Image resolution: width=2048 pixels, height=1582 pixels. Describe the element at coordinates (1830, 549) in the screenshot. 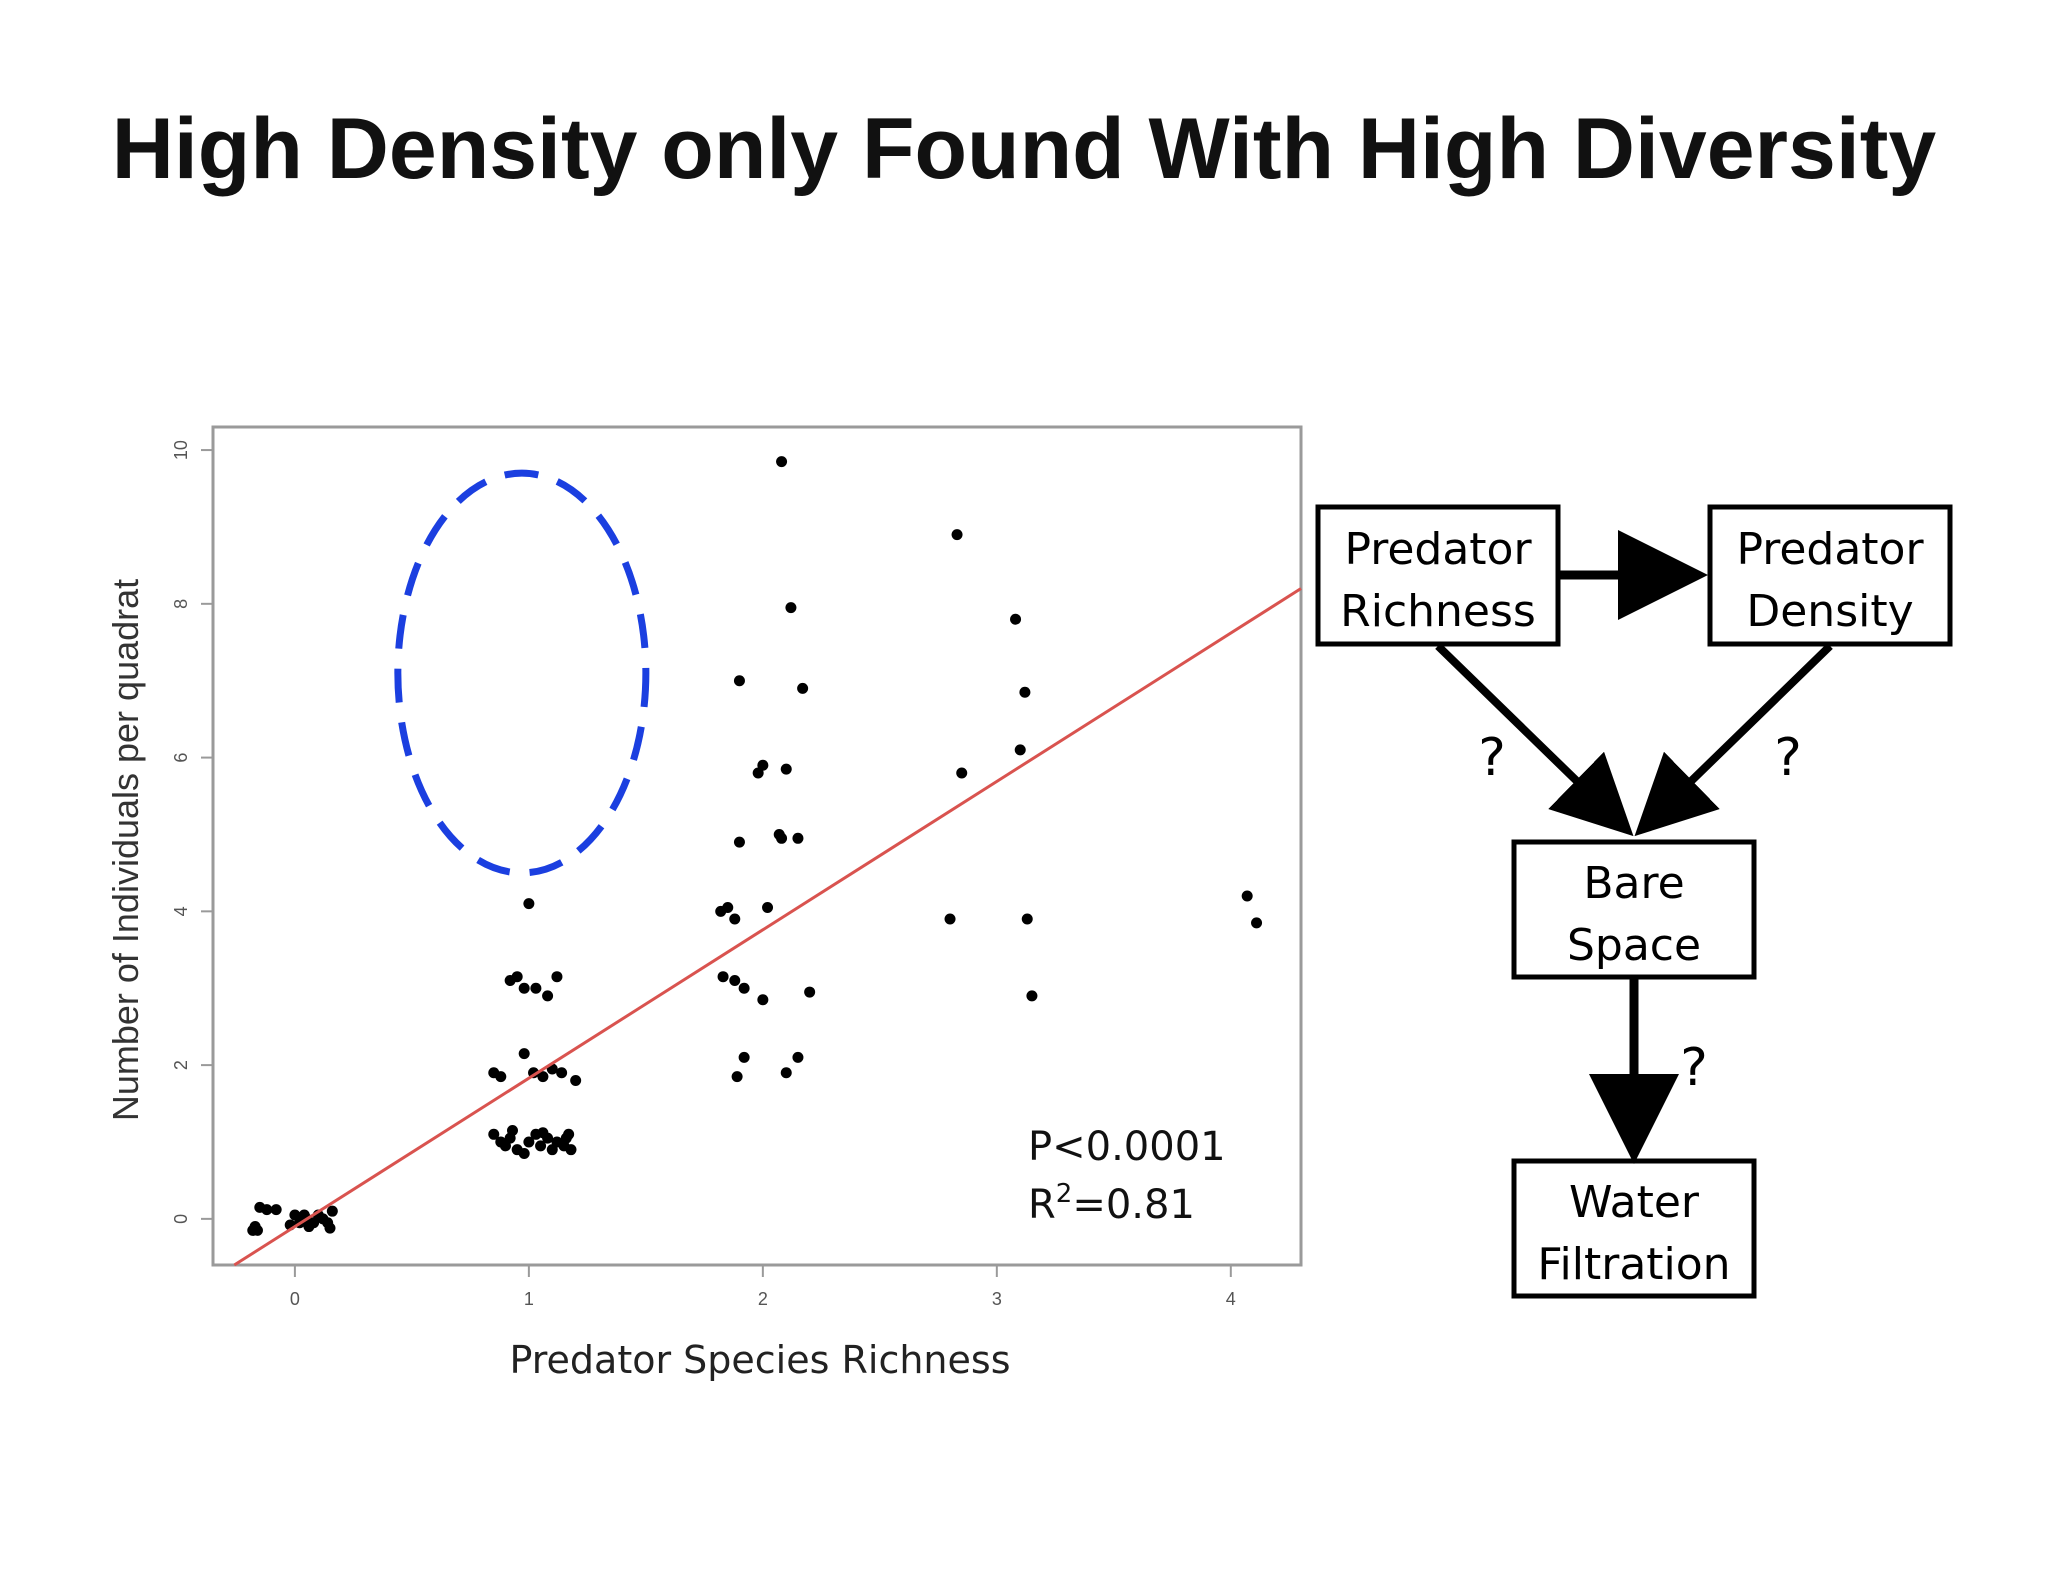

I see `node-predator-density-line1: Predator` at that location.